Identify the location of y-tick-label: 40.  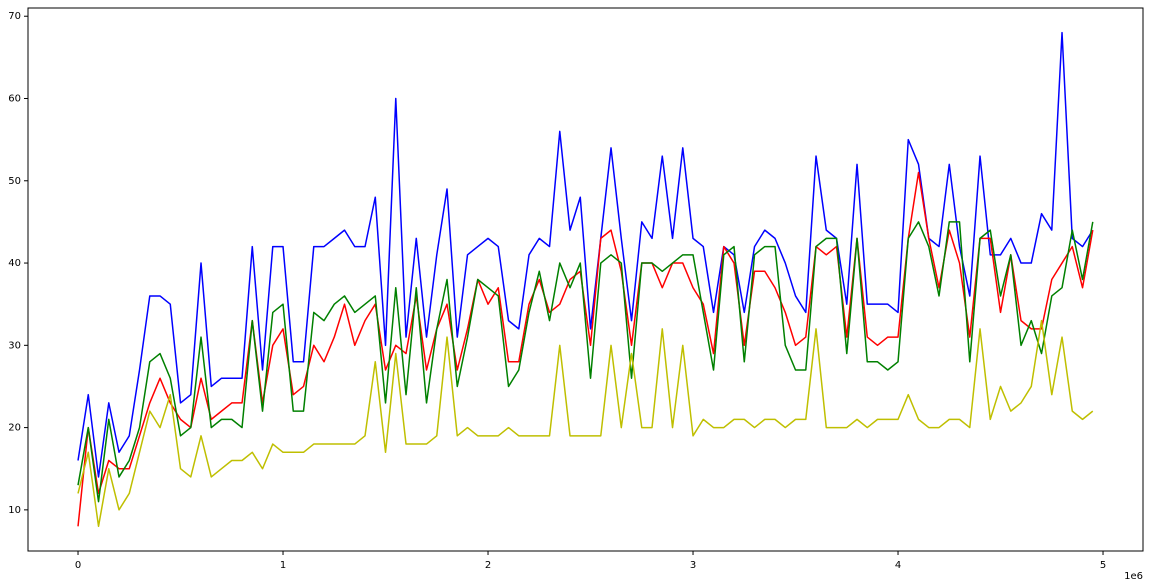
(14, 263).